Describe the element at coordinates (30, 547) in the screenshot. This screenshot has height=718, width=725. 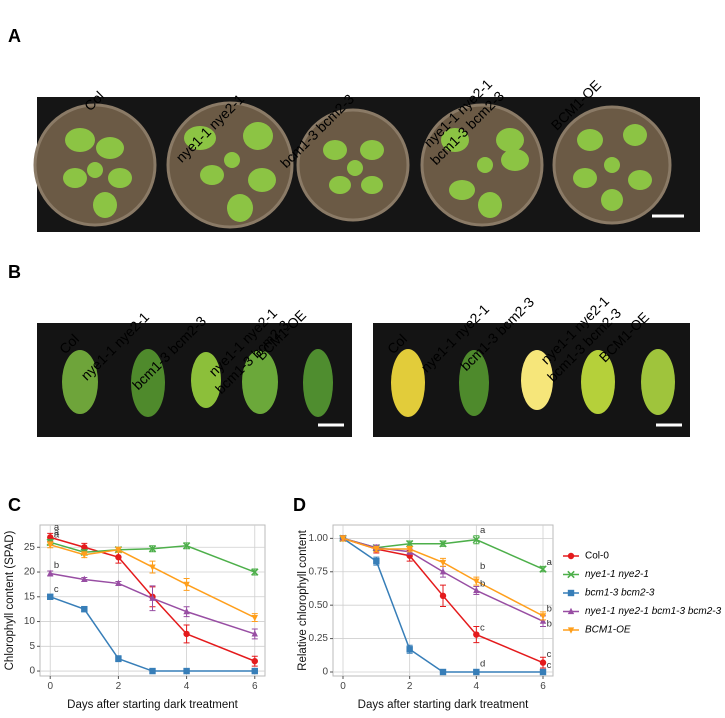
I see `y-tick-label: 25` at that location.